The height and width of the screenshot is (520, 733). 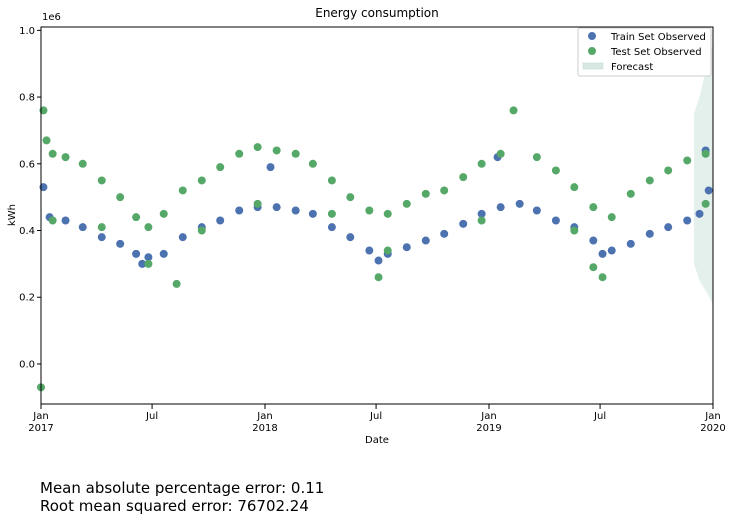 What do you see at coordinates (632, 67) in the screenshot?
I see `legend-label-forecast: Forecast` at bounding box center [632, 67].